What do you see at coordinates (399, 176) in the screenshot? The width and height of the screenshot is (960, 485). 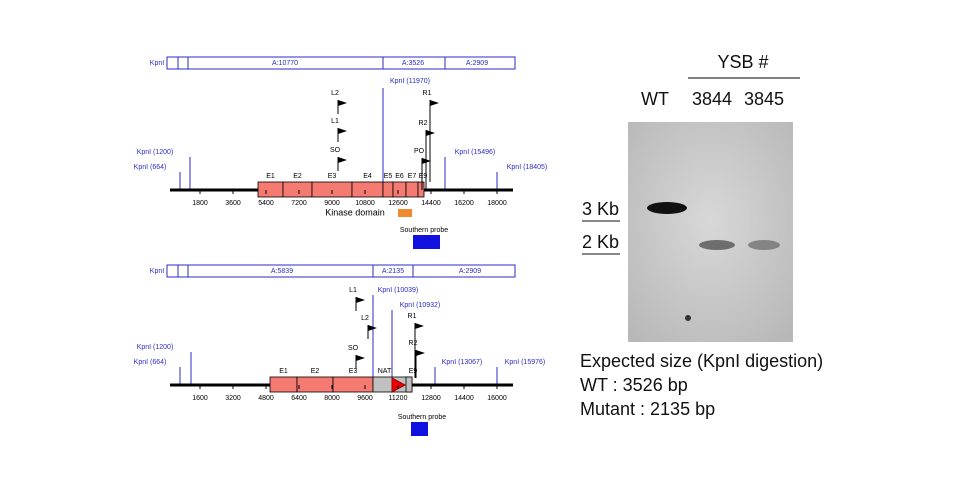 I see `exon-label: E6` at bounding box center [399, 176].